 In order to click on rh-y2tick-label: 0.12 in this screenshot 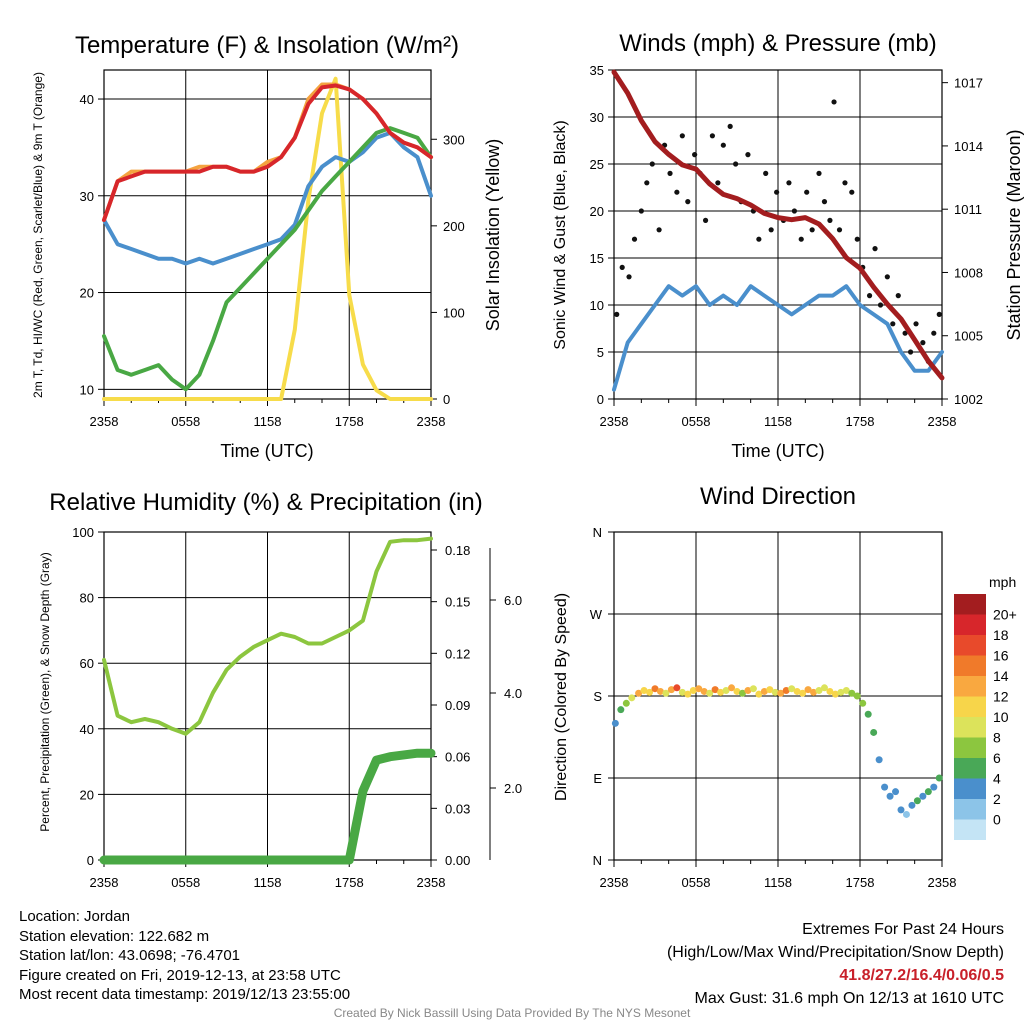, I will do `click(457, 653)`.